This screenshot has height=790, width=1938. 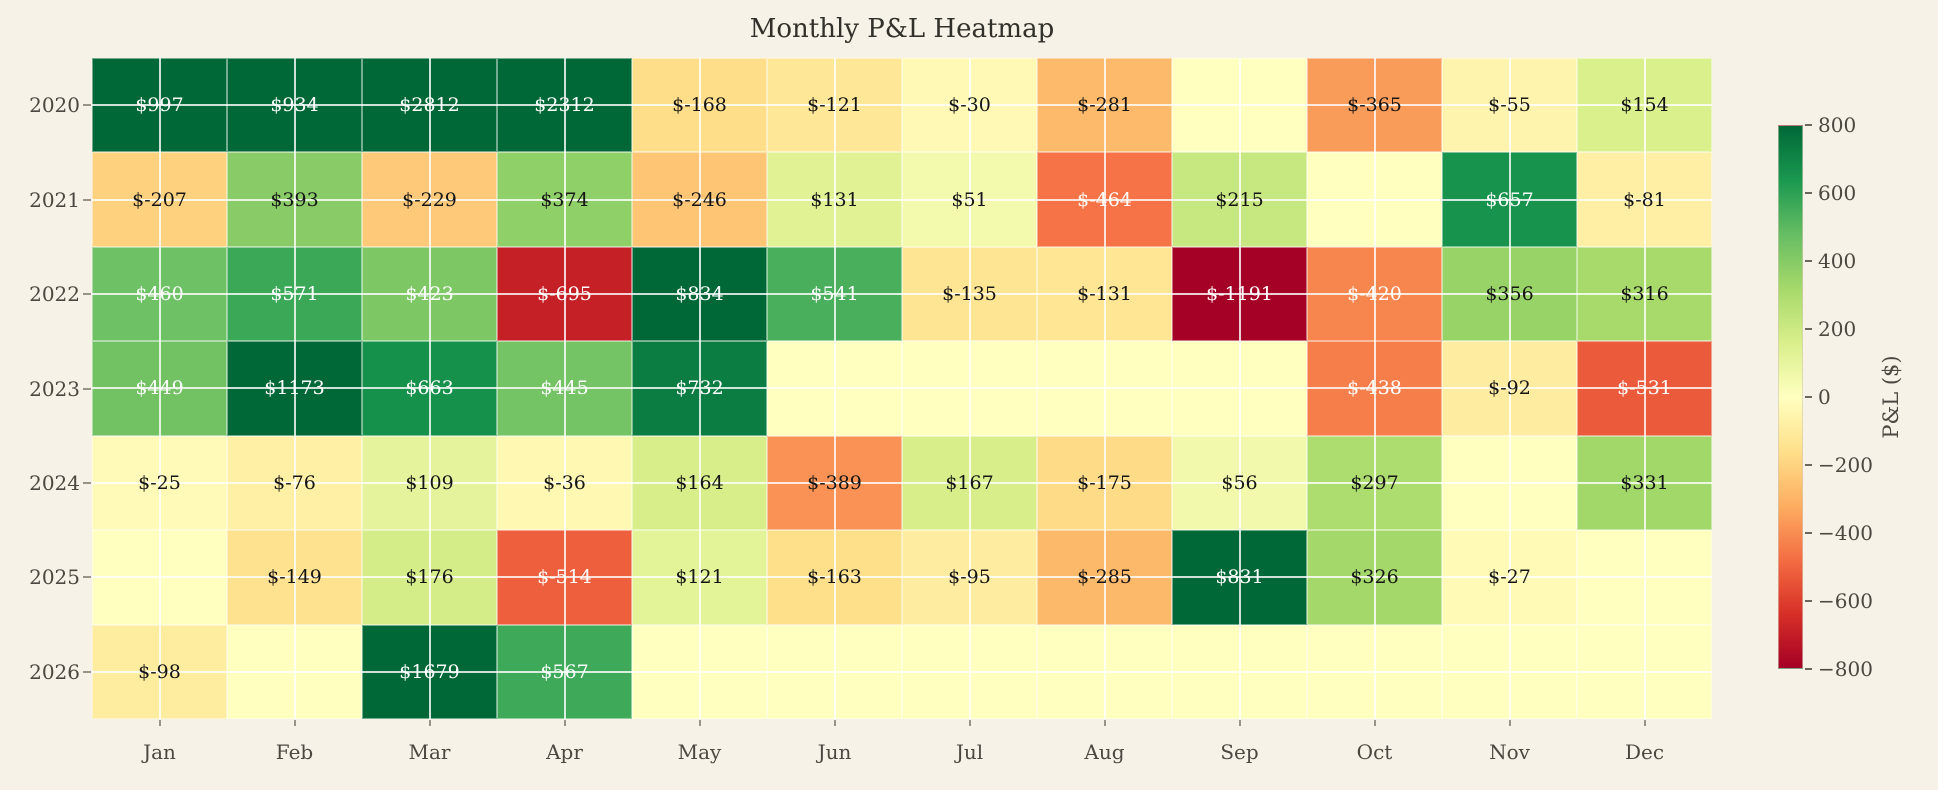 I want to click on heatmap-cell-value: $-121, so click(x=834, y=105).